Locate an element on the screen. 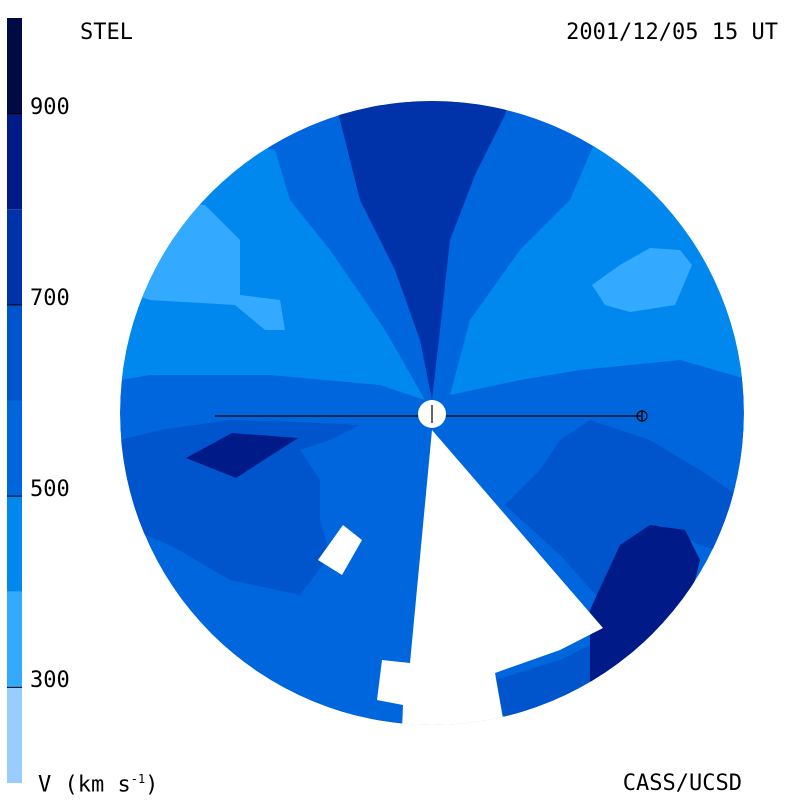 The height and width of the screenshot is (800, 800). unit-close: ) is located at coordinates (152, 785).